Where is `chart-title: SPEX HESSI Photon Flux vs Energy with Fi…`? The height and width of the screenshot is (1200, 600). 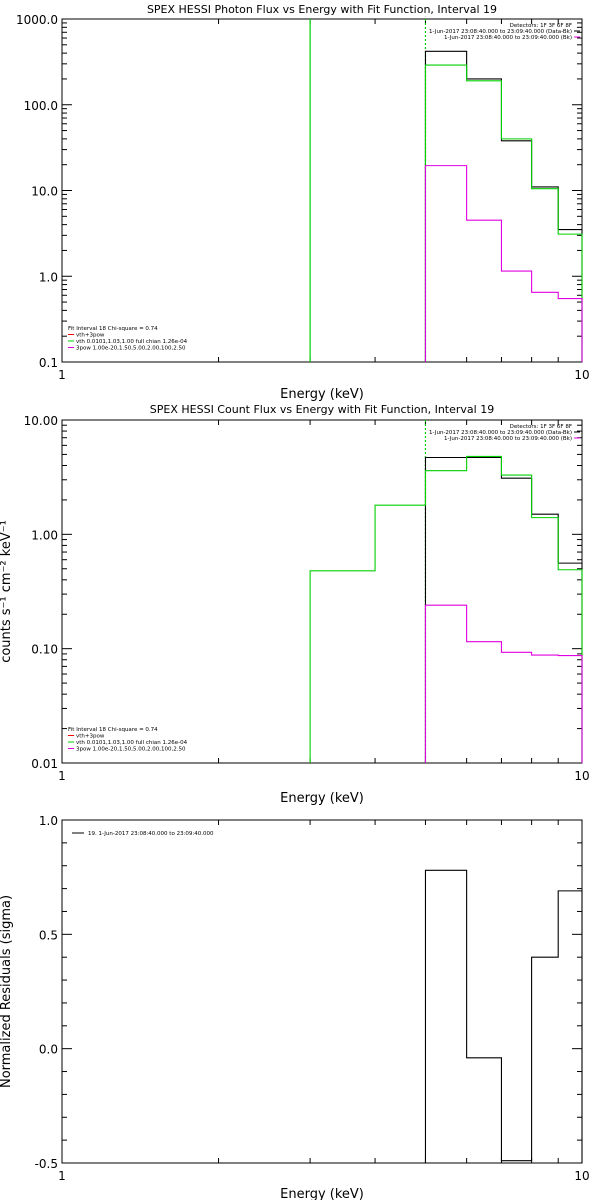
chart-title: SPEX HESSI Photon Flux vs Energy with Fi… is located at coordinates (322, 9).